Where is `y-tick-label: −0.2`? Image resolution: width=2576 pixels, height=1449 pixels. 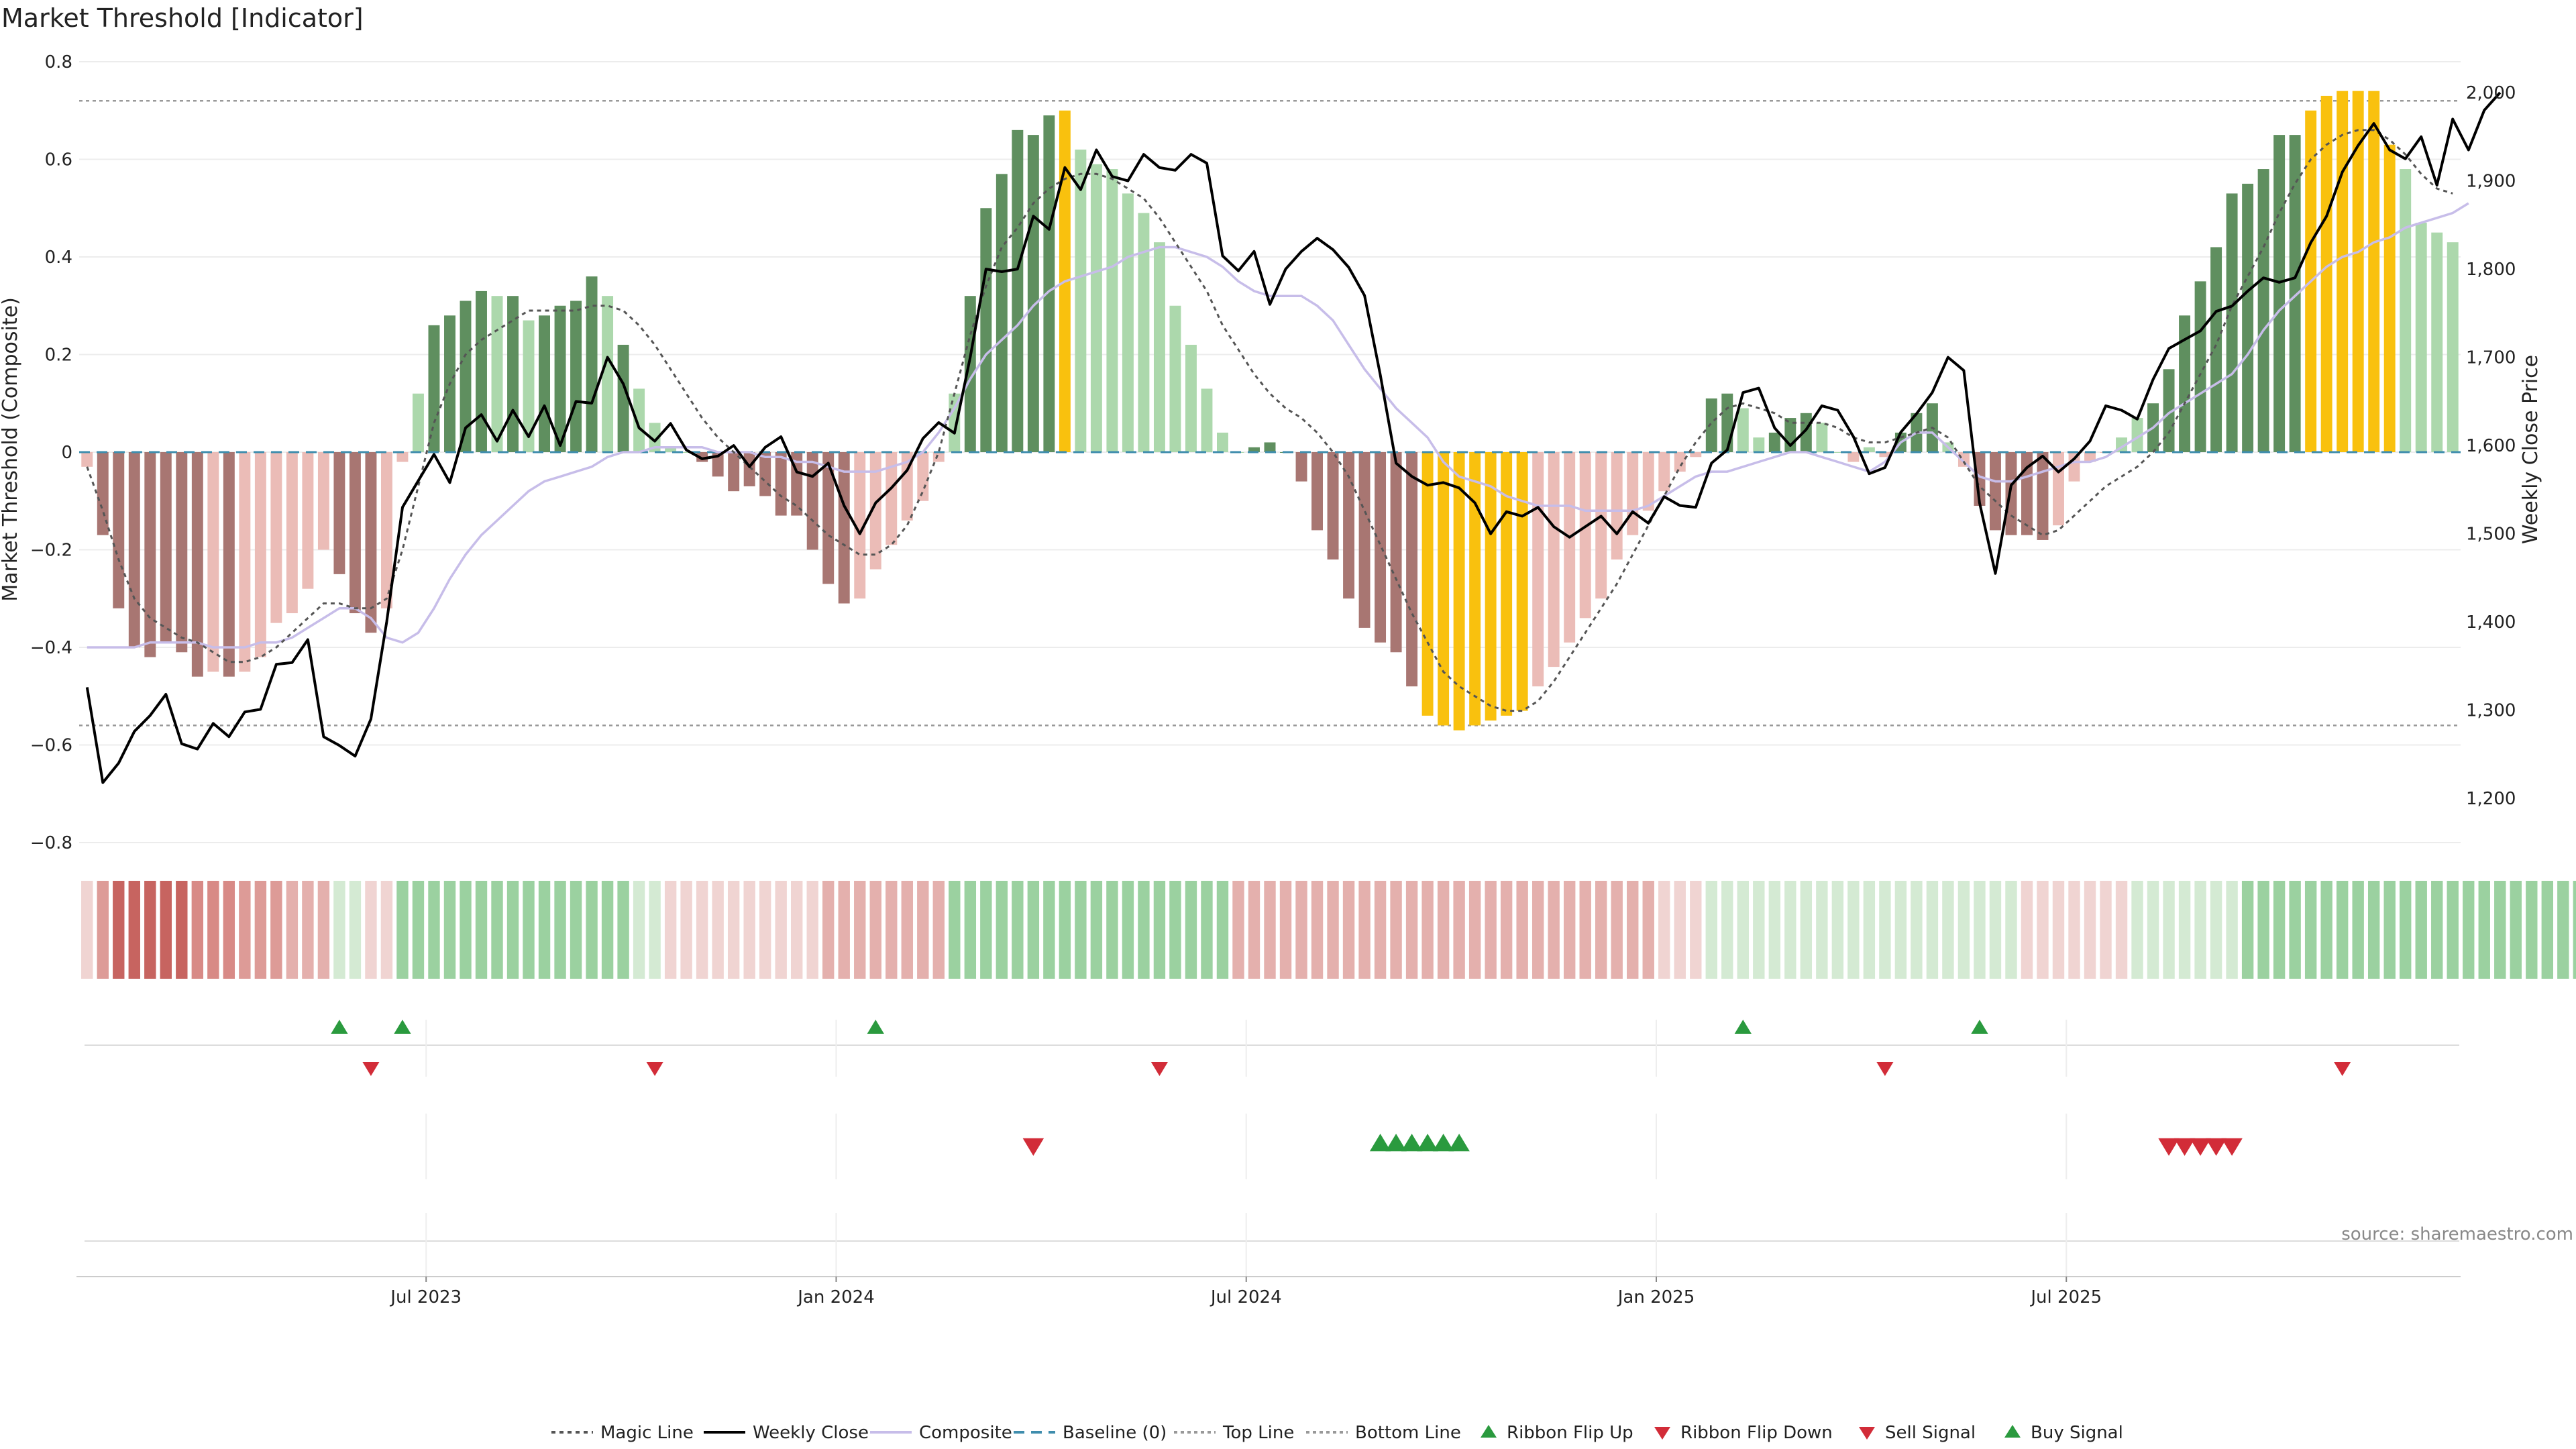 y-tick-label: −0.2 is located at coordinates (51, 551).